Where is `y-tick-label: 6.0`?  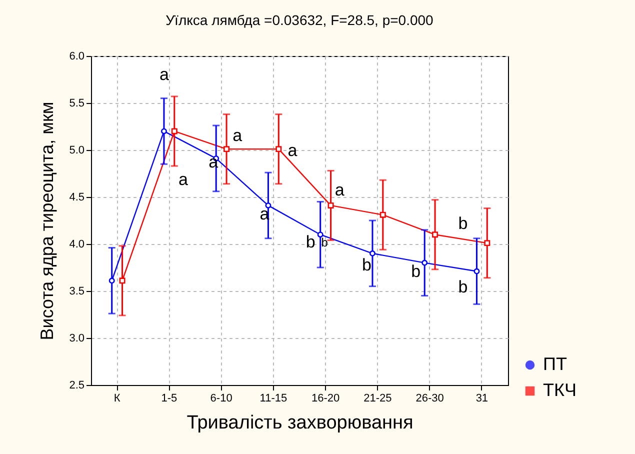
y-tick-label: 6.0 is located at coordinates (76, 56).